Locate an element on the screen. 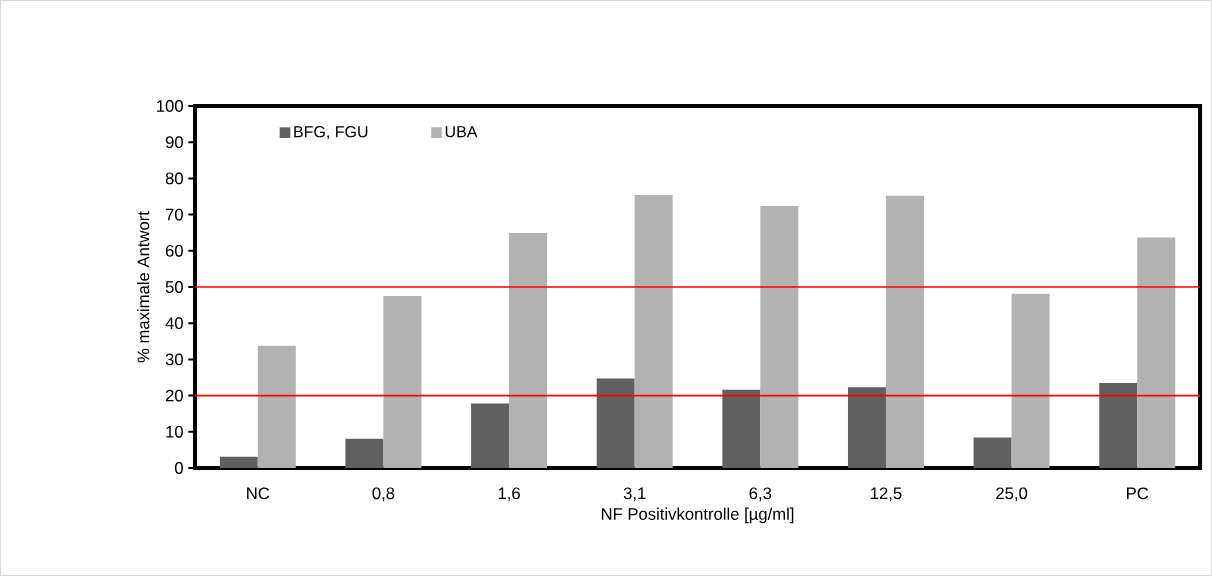  y-tick-label: 10 is located at coordinates (174, 431).